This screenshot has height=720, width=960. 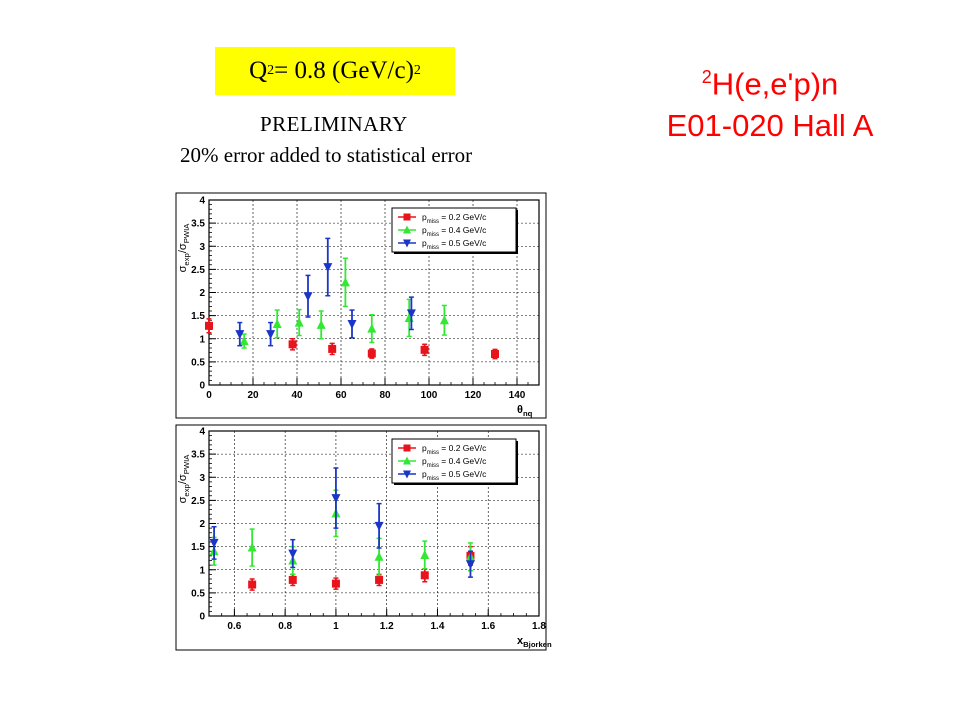 What do you see at coordinates (326, 155) in the screenshot?
I see `error-note: 20% error added to statistical error` at bounding box center [326, 155].